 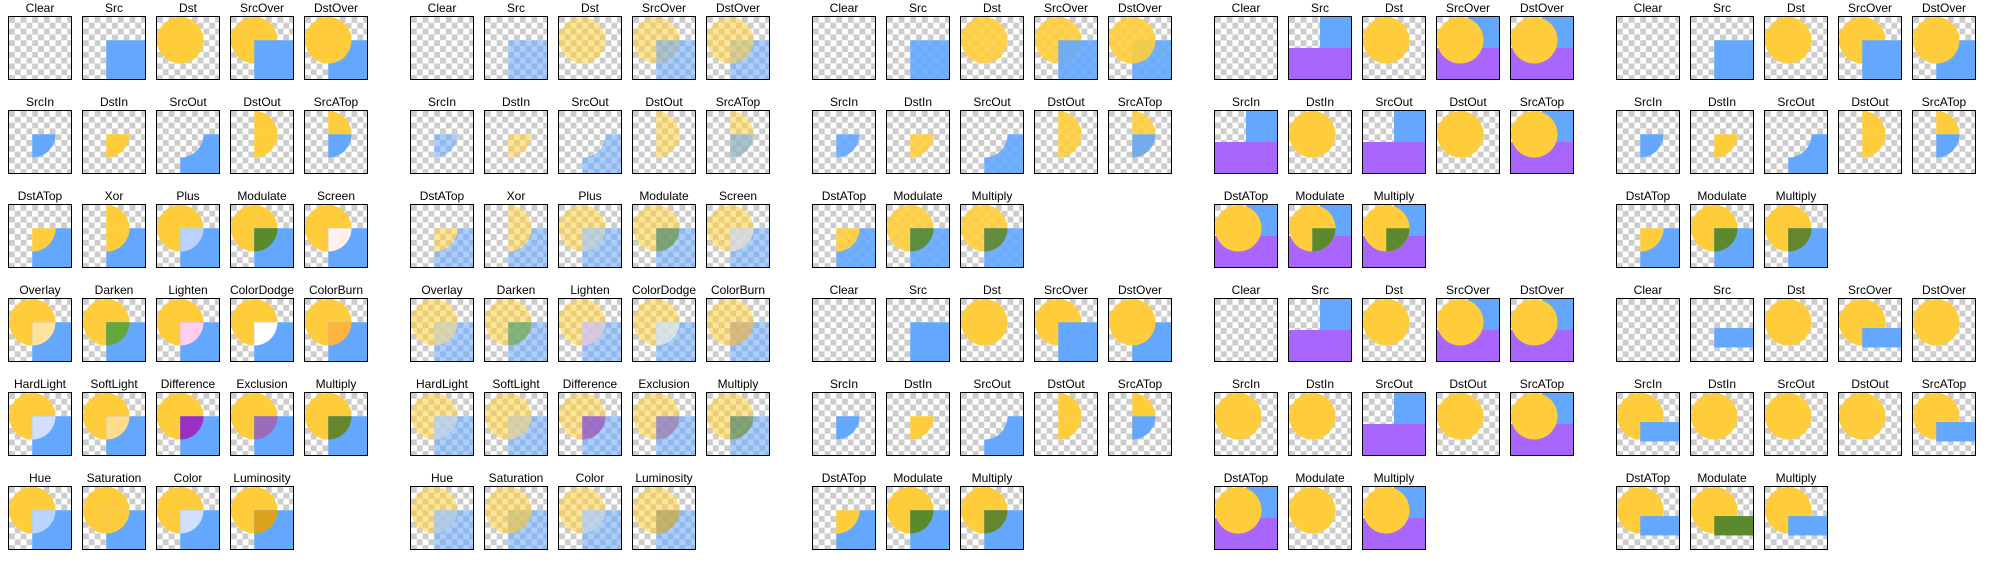 I want to click on blend-mode-label: SrcOut, so click(x=1394, y=384).